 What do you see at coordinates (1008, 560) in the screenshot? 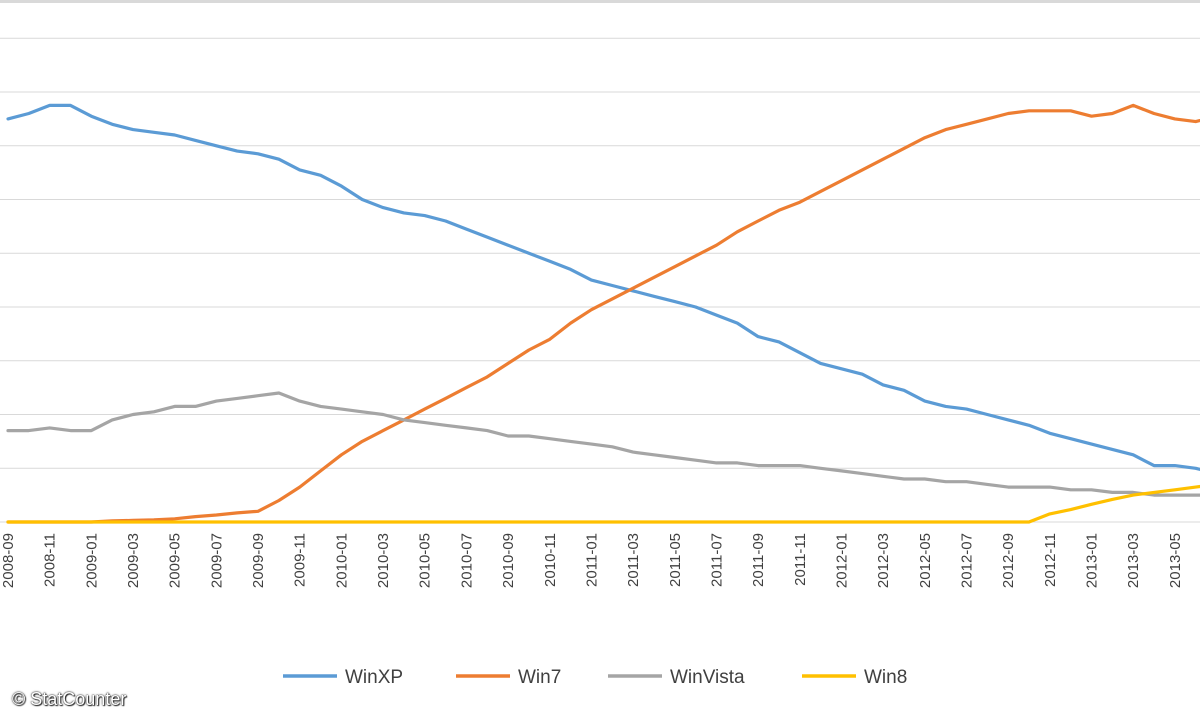
I see `x-tick-label: 2012-09` at bounding box center [1008, 560].